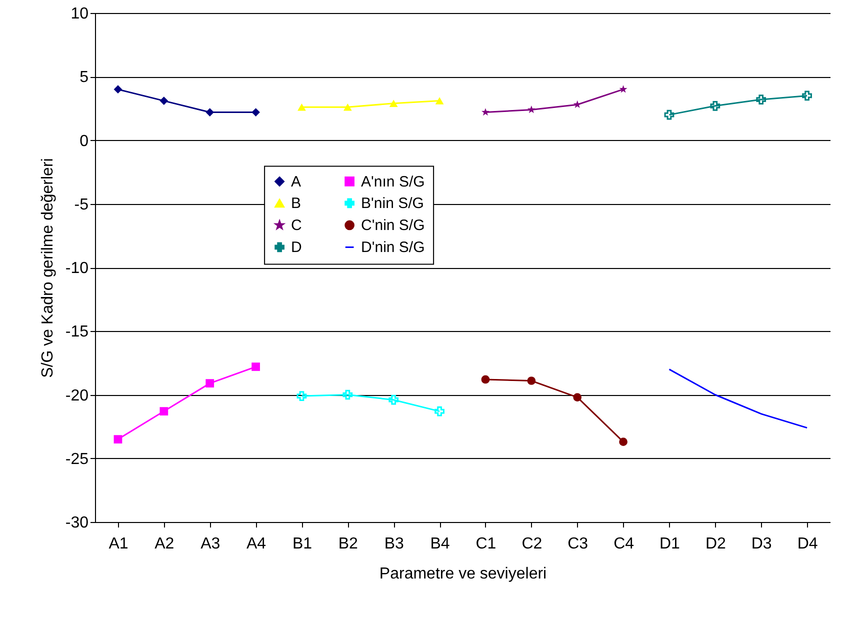  What do you see at coordinates (669, 544) in the screenshot?
I see `x-tick-label: D1` at bounding box center [669, 544].